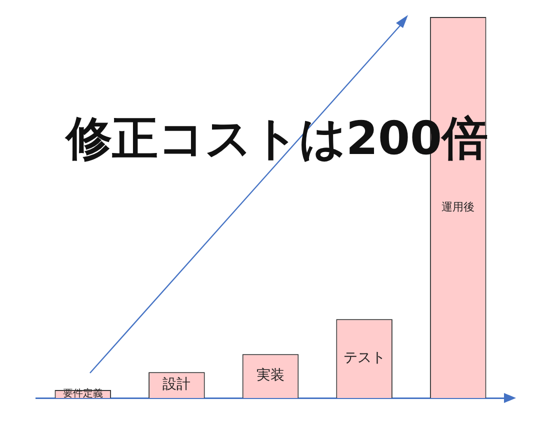  Describe the element at coordinates (270, 376) in the screenshot. I see `x-tick-label: 実装` at that location.